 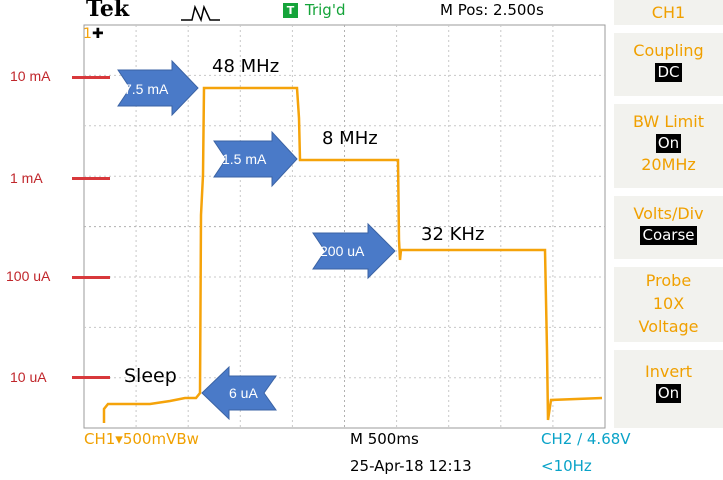 What do you see at coordinates (245, 66) in the screenshot?
I see `label-48-mhz: 48 MHz` at bounding box center [245, 66].